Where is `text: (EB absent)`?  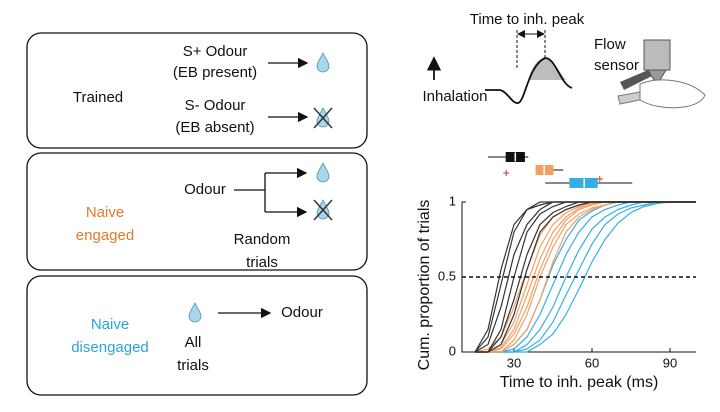
text: (EB absent) is located at coordinates (214, 127).